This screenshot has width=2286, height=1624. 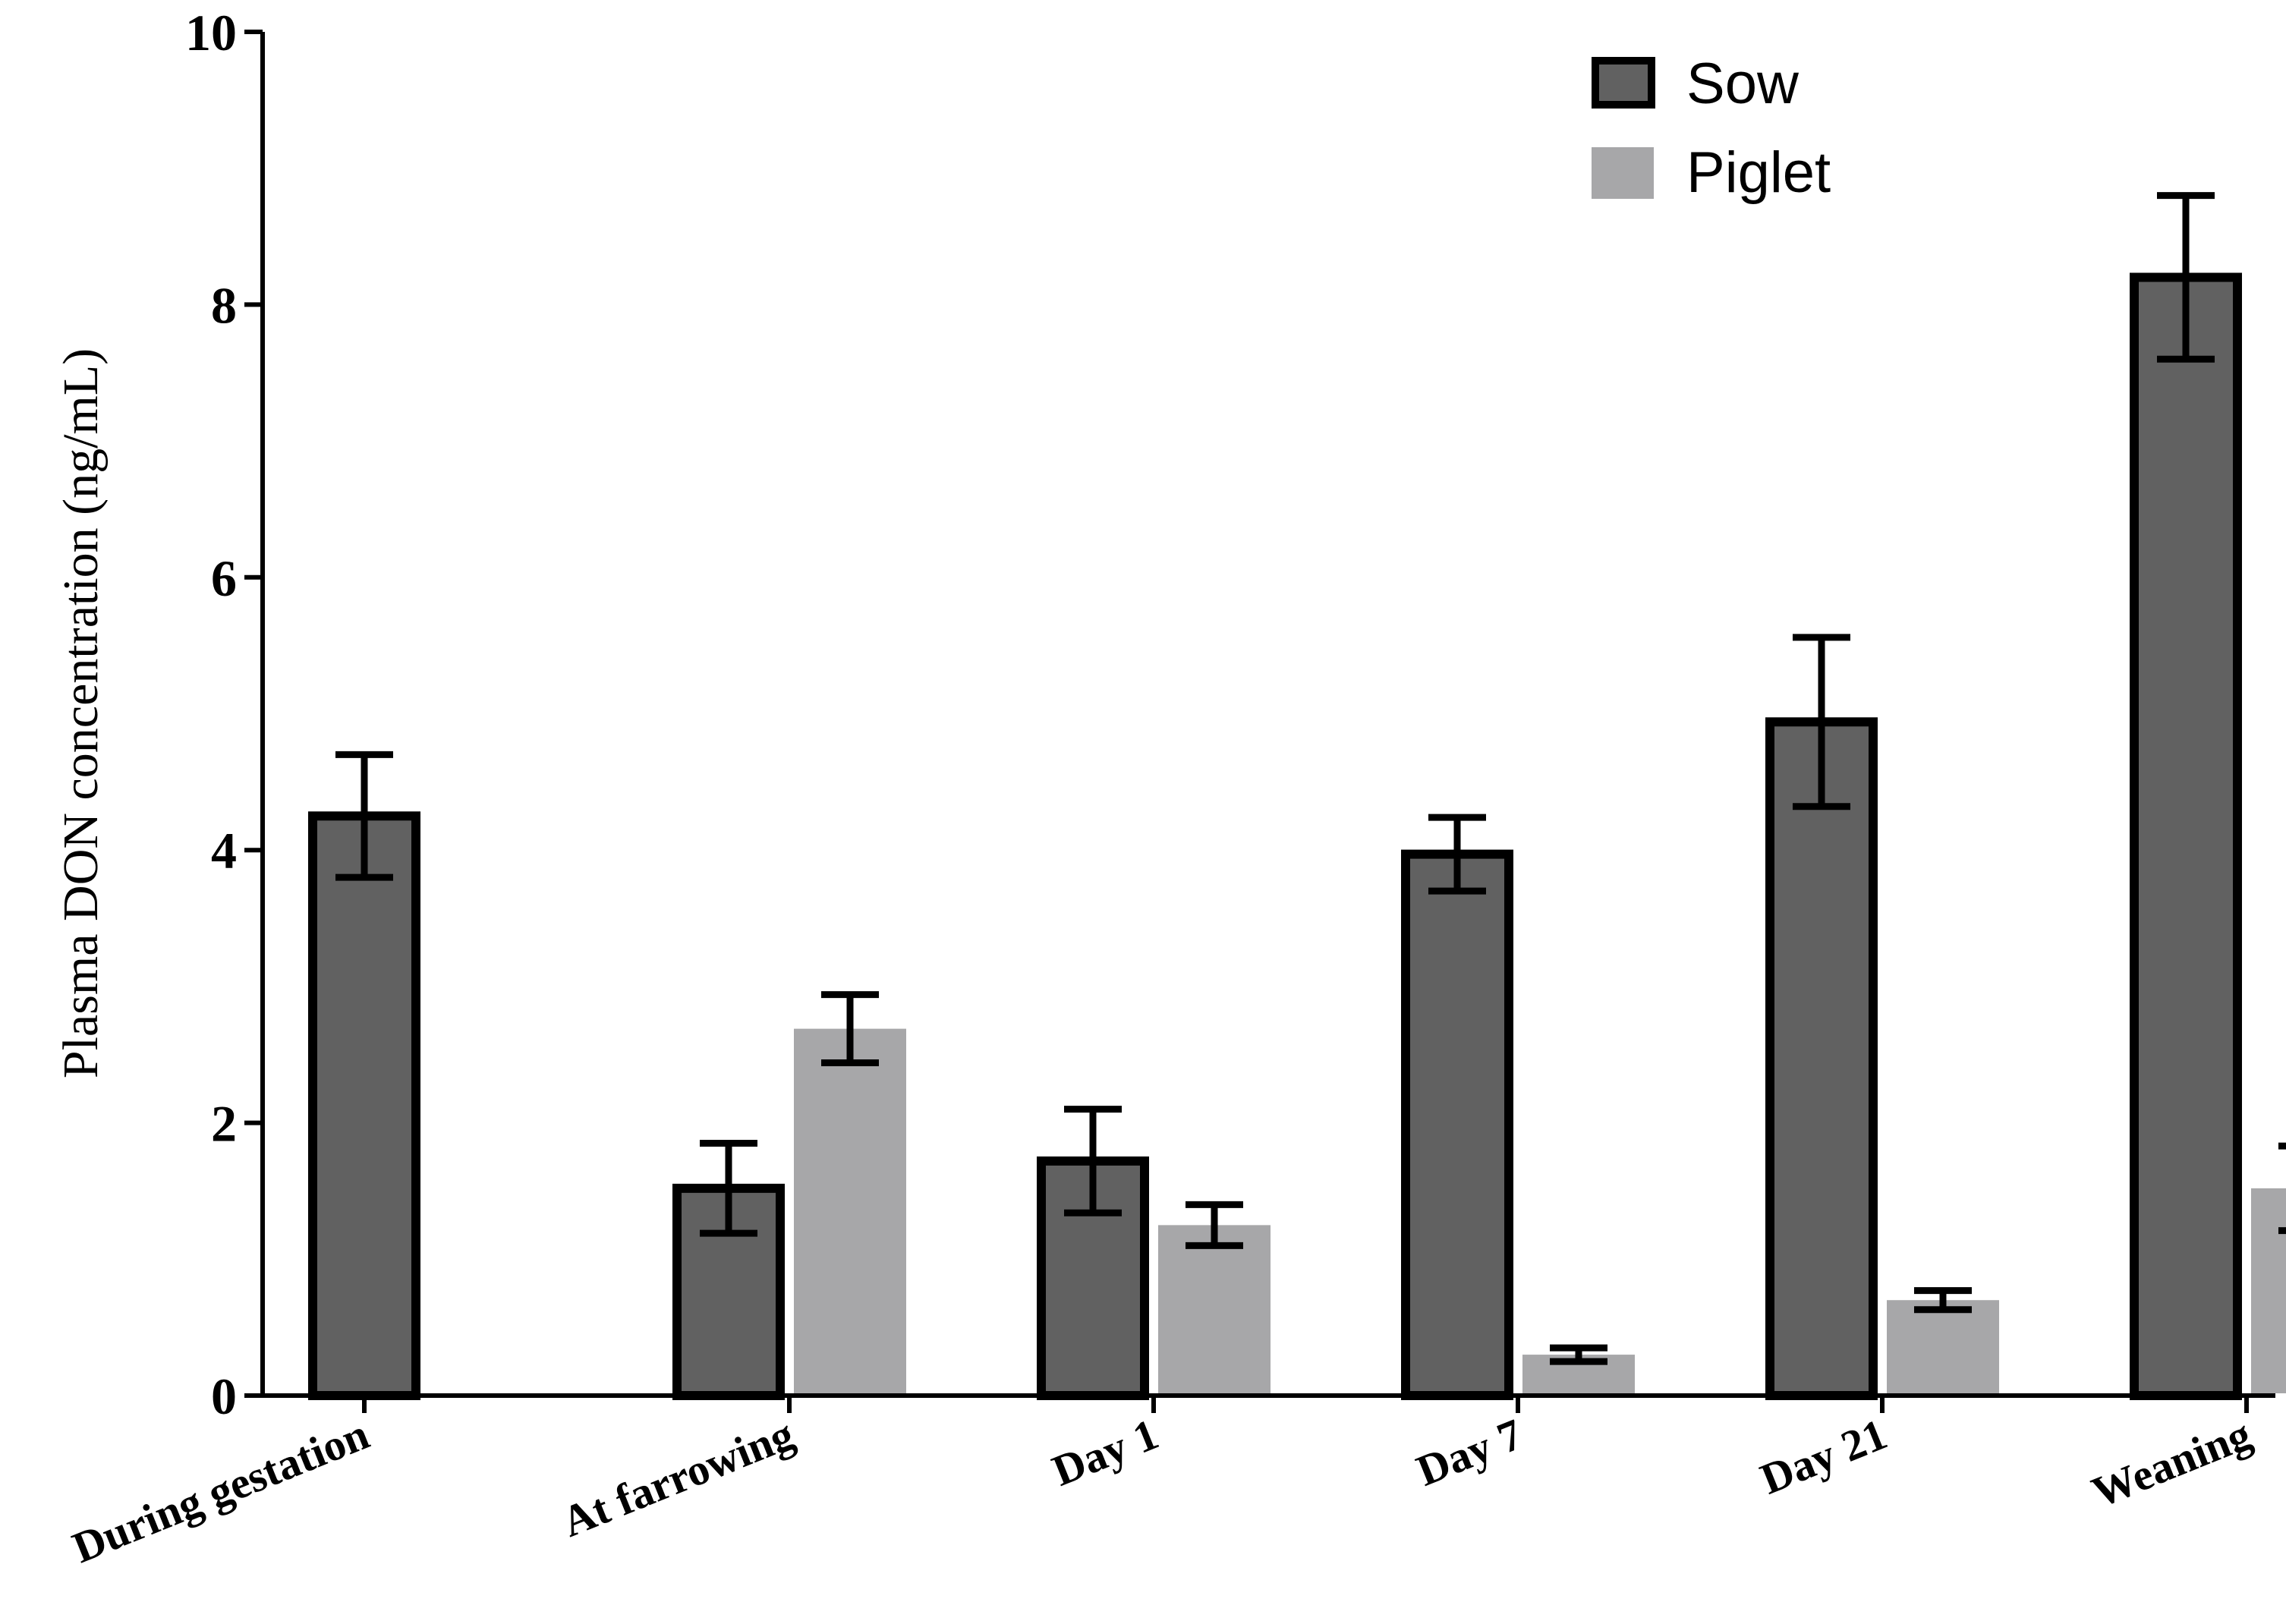 What do you see at coordinates (224, 1396) in the screenshot?
I see `y-tick-label: 0` at bounding box center [224, 1396].